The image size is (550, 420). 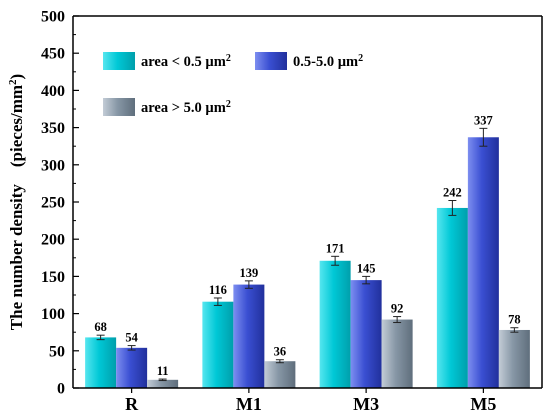 What do you see at coordinates (53, 91) in the screenshot?
I see `y-tick-label-400: 400` at bounding box center [53, 91].